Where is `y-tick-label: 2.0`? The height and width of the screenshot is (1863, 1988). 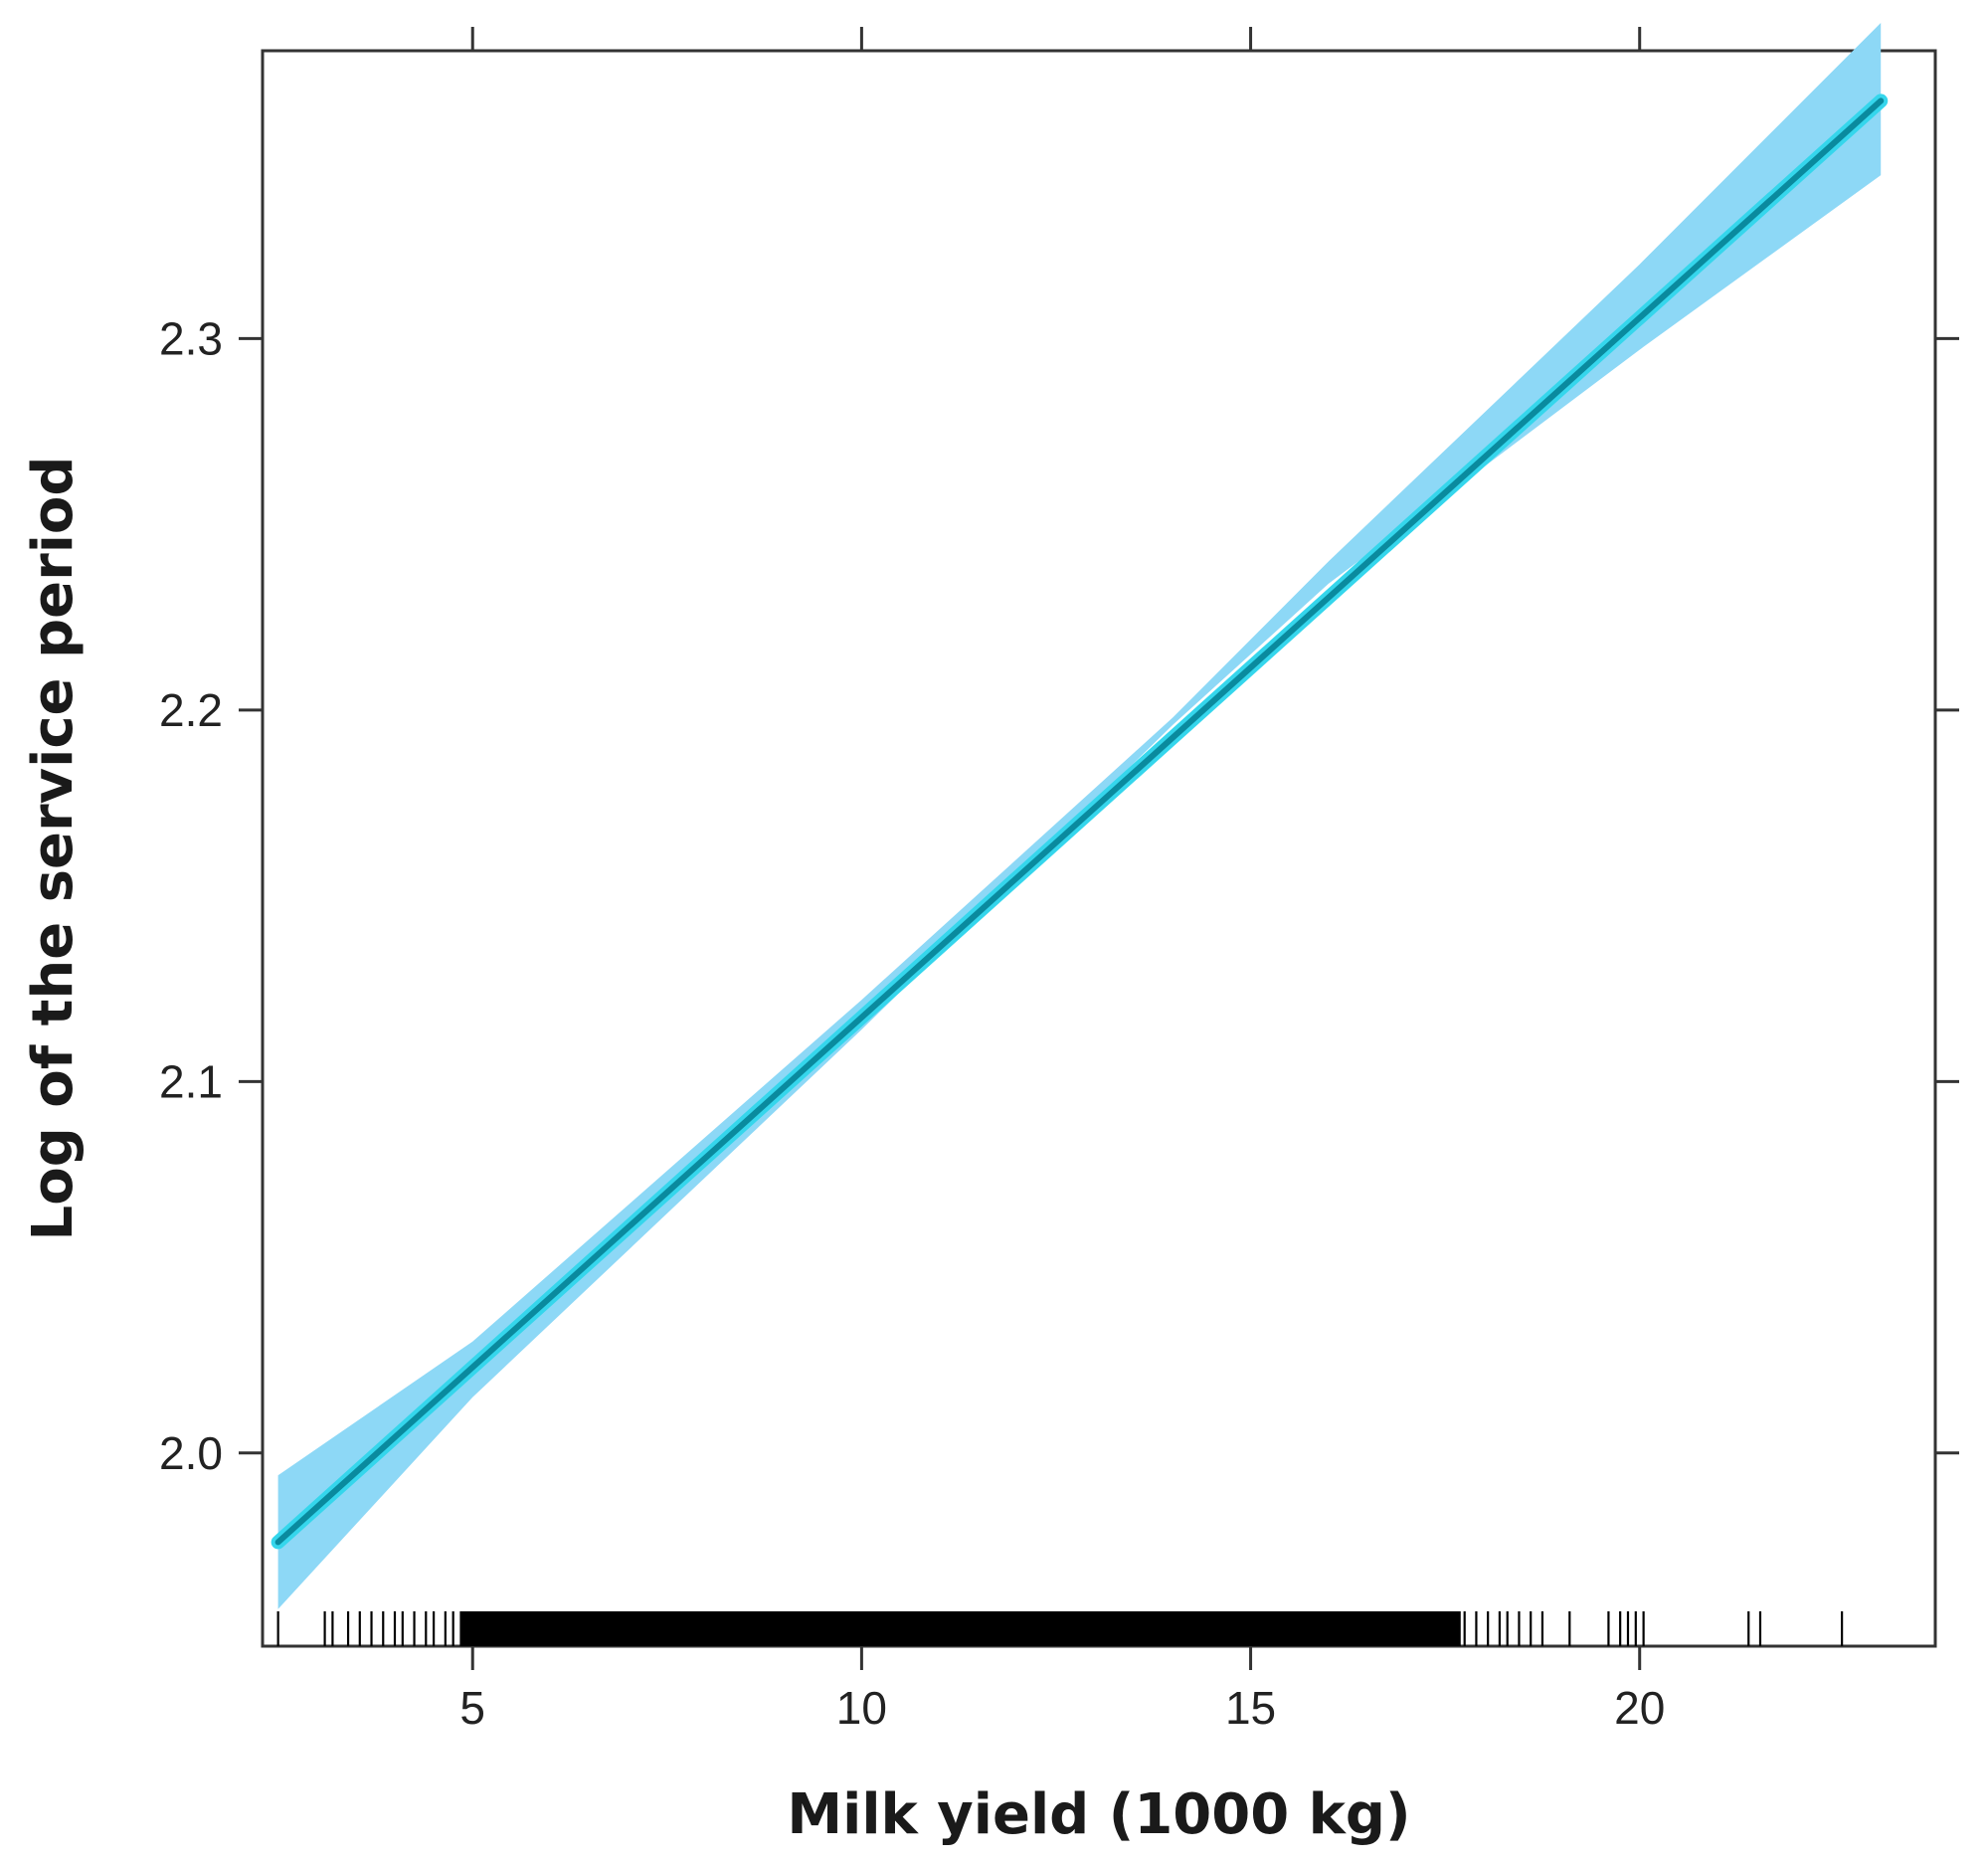
y-tick-label: 2.0 is located at coordinates (191, 1453).